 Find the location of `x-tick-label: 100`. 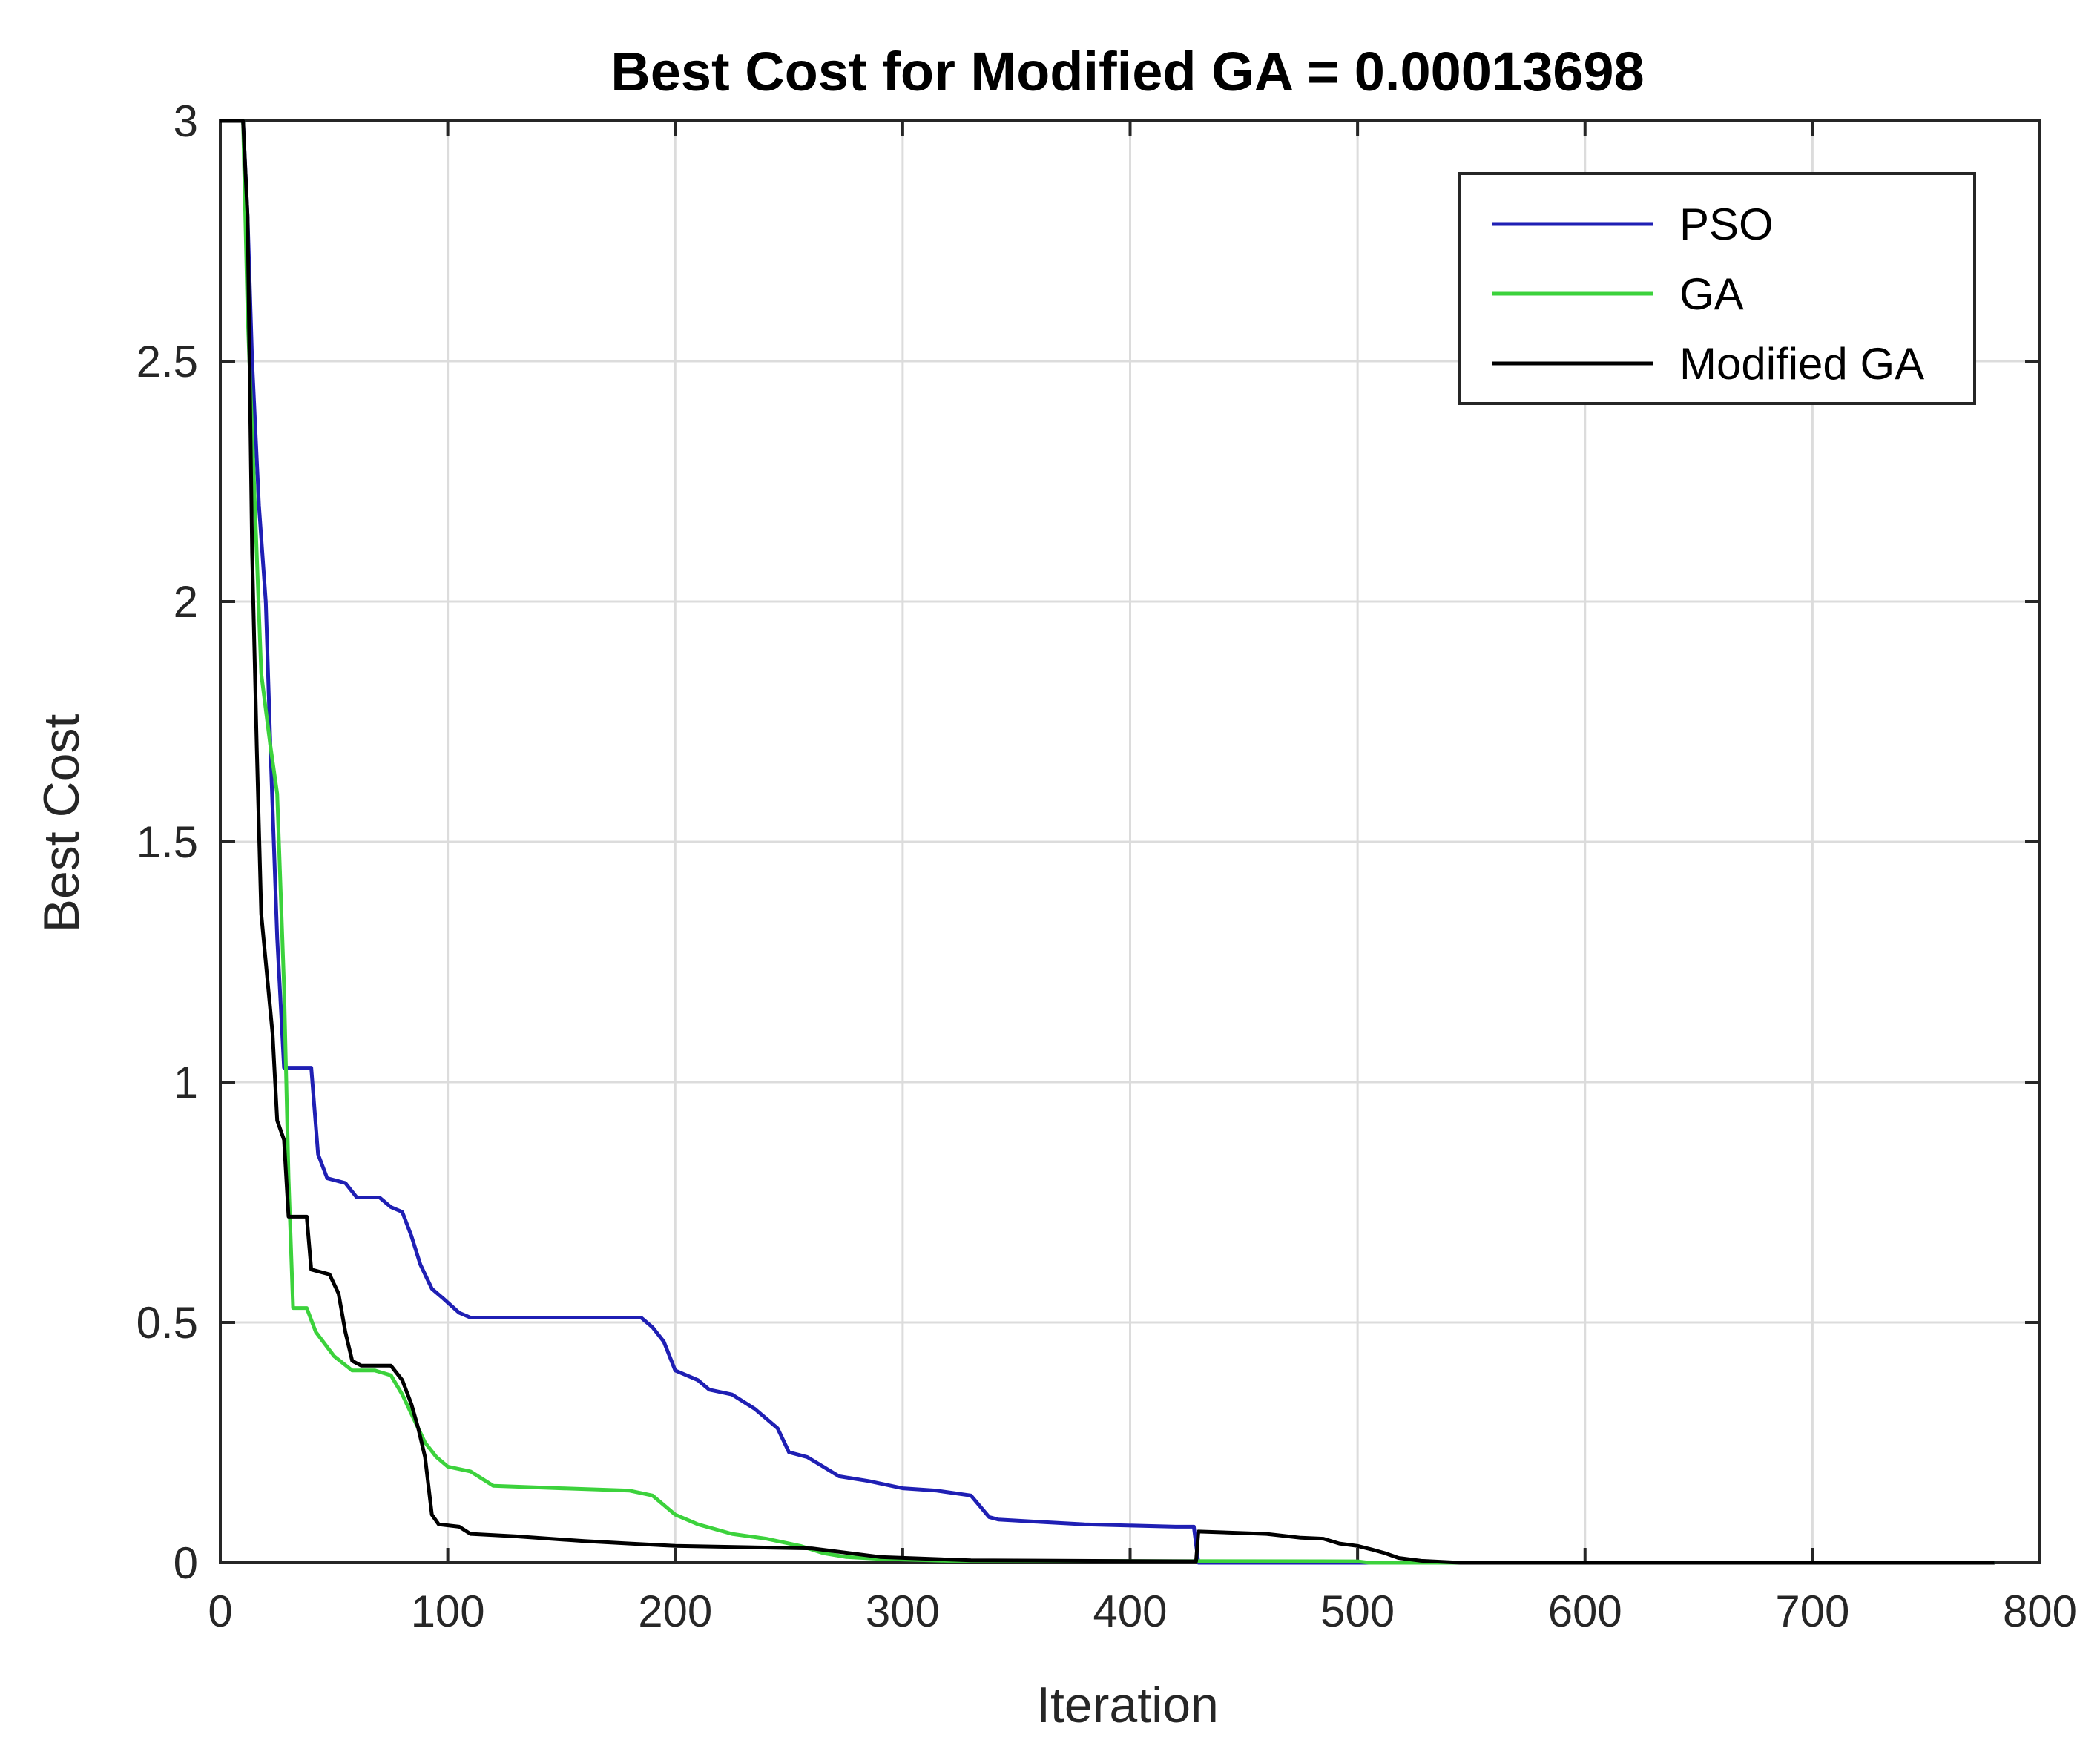

x-tick-label: 100 is located at coordinates (448, 1611).